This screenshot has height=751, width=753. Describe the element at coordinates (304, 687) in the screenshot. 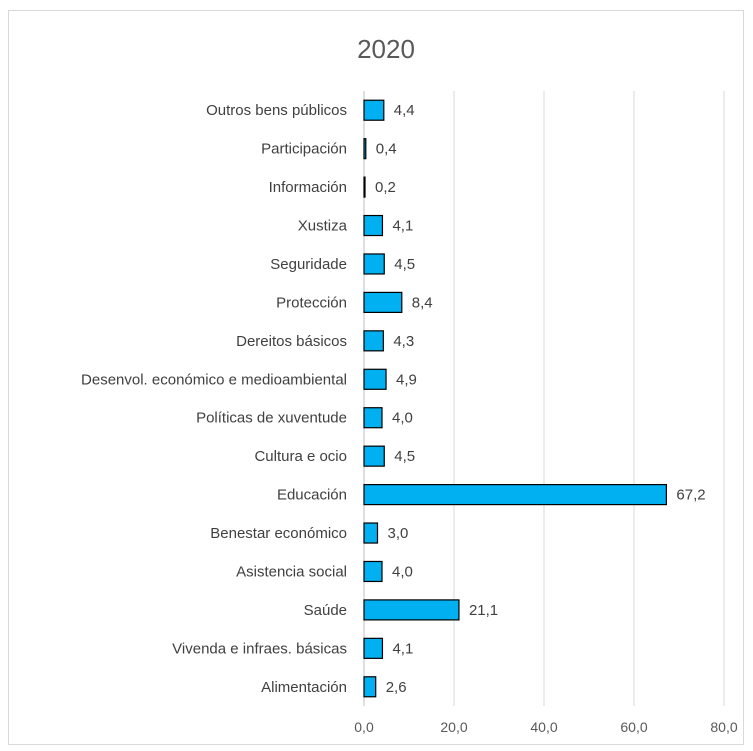

I see `category-label: Alimentación` at that location.